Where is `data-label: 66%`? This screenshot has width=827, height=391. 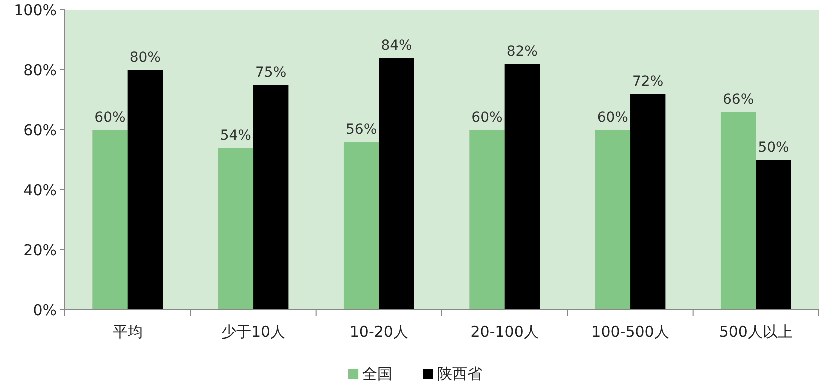 data-label: 66% is located at coordinates (738, 100).